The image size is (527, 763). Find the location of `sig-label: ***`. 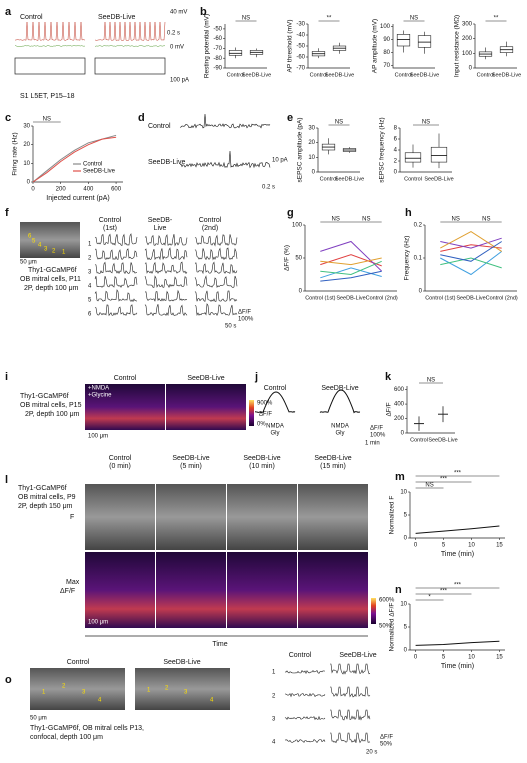

sig-label: *** is located at coordinates (444, 480).